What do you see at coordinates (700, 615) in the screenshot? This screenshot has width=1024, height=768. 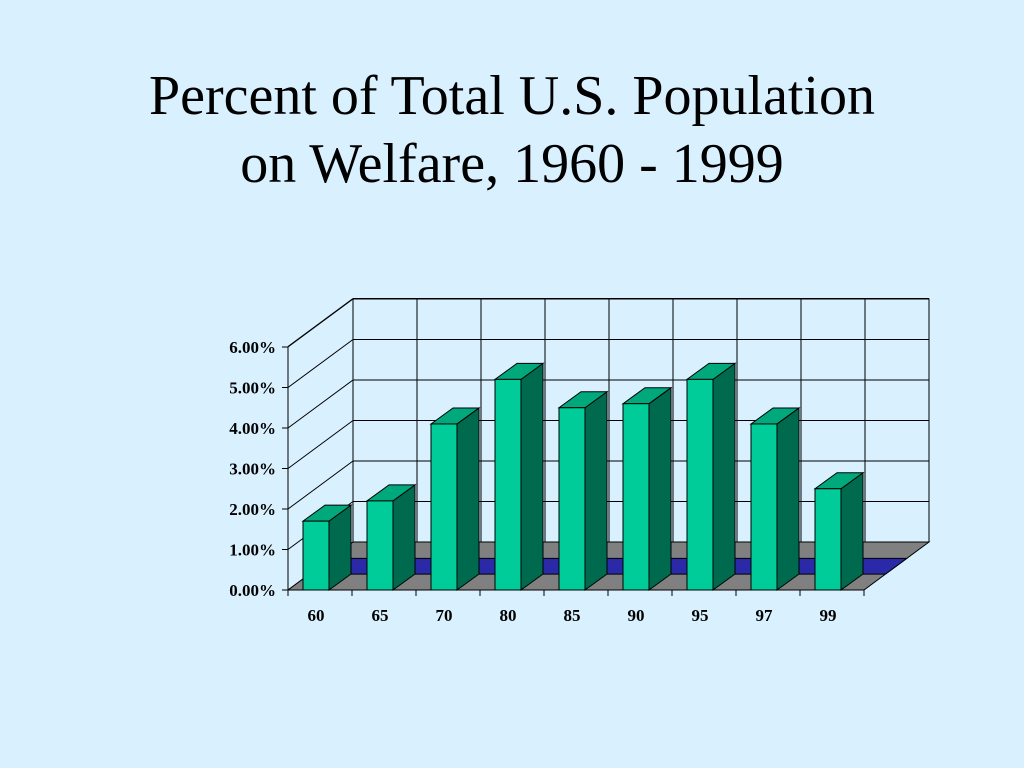 I see `x-tick-label: 95` at bounding box center [700, 615].